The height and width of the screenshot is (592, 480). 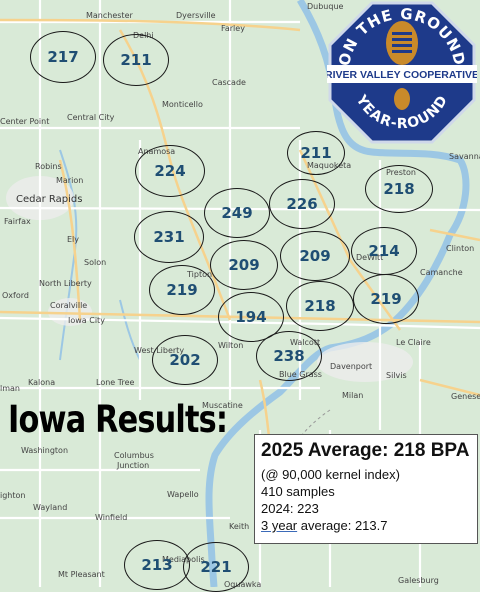 What do you see at coordinates (45, 450) in the screenshot?
I see `town-label: Washington` at bounding box center [45, 450].